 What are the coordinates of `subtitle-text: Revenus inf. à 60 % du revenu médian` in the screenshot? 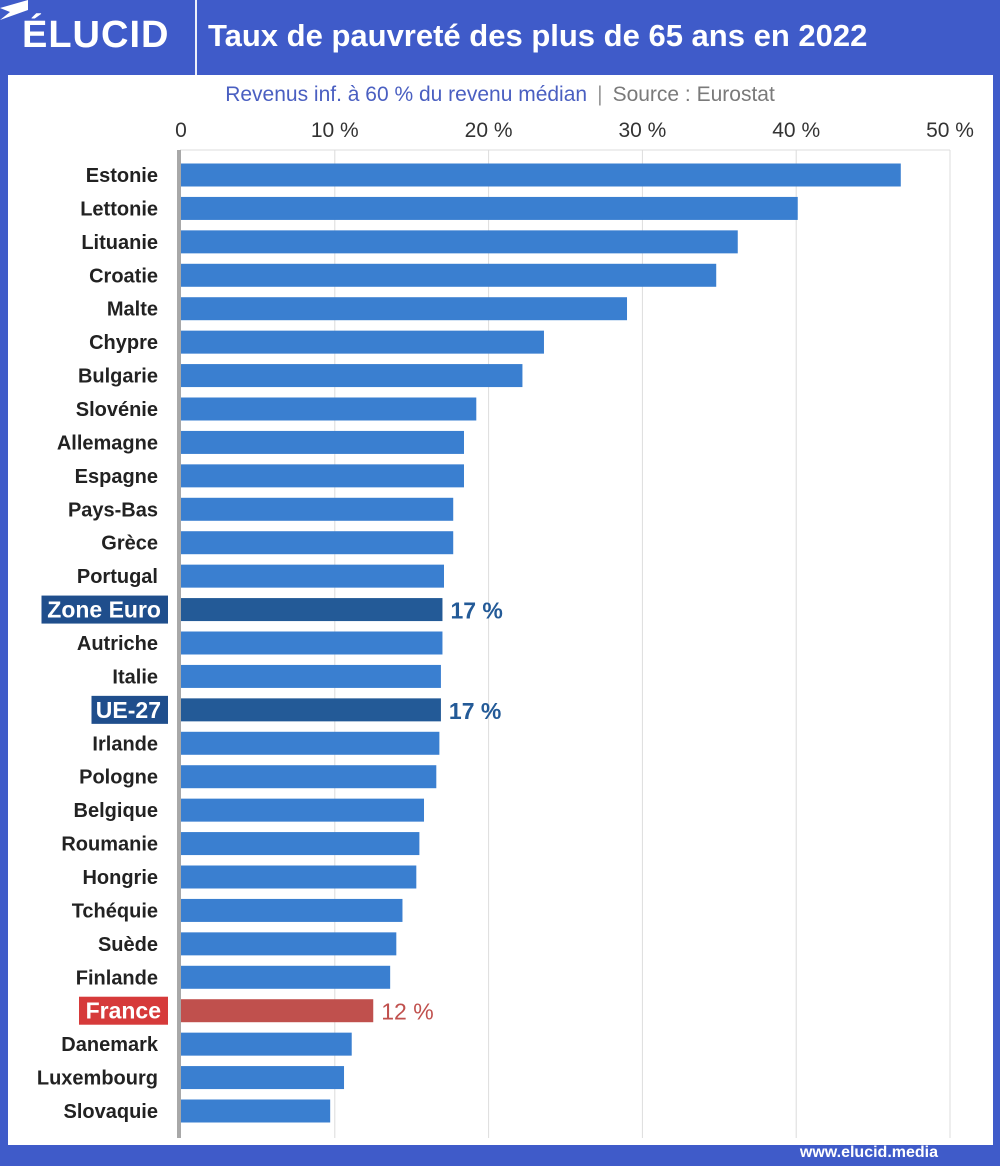 It's located at (406, 94).